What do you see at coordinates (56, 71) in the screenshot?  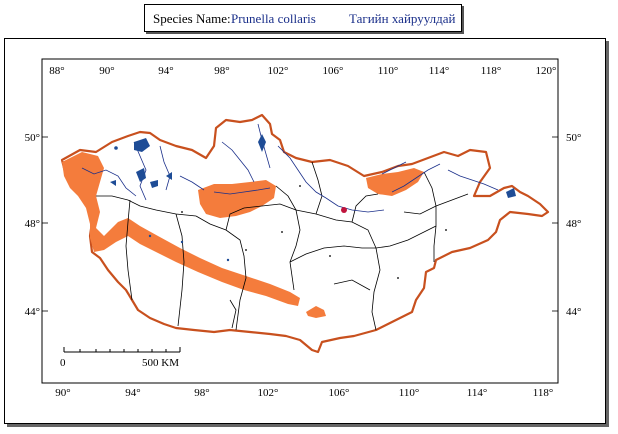 I see `top-lon-label: 88°` at bounding box center [56, 71].